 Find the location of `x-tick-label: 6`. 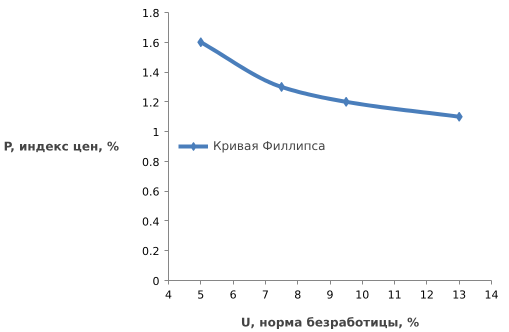

x-tick-label: 6 is located at coordinates (233, 295).